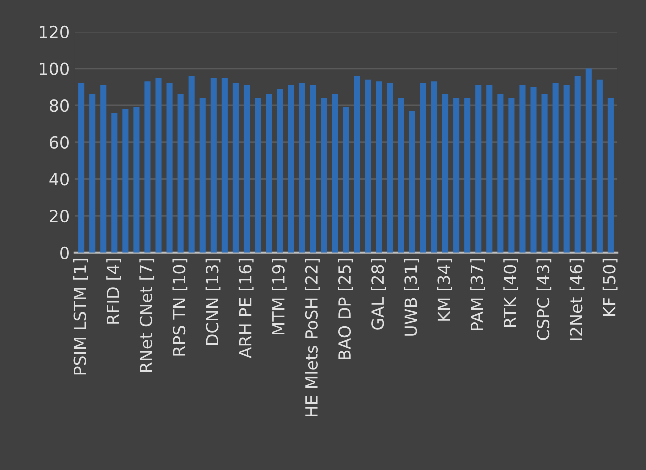 The width and height of the screenshot is (646, 470). Describe the element at coordinates (610, 287) in the screenshot. I see `x-tick-label: KF [50]` at that location.